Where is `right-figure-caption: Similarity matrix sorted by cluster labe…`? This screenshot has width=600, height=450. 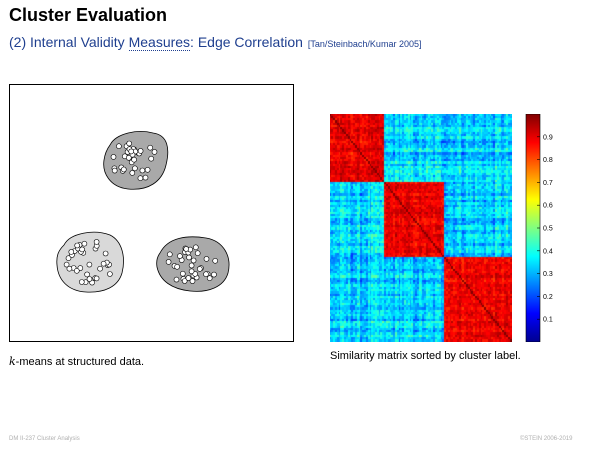 right-figure-caption: Similarity matrix sorted by cluster labe… is located at coordinates (425, 356).